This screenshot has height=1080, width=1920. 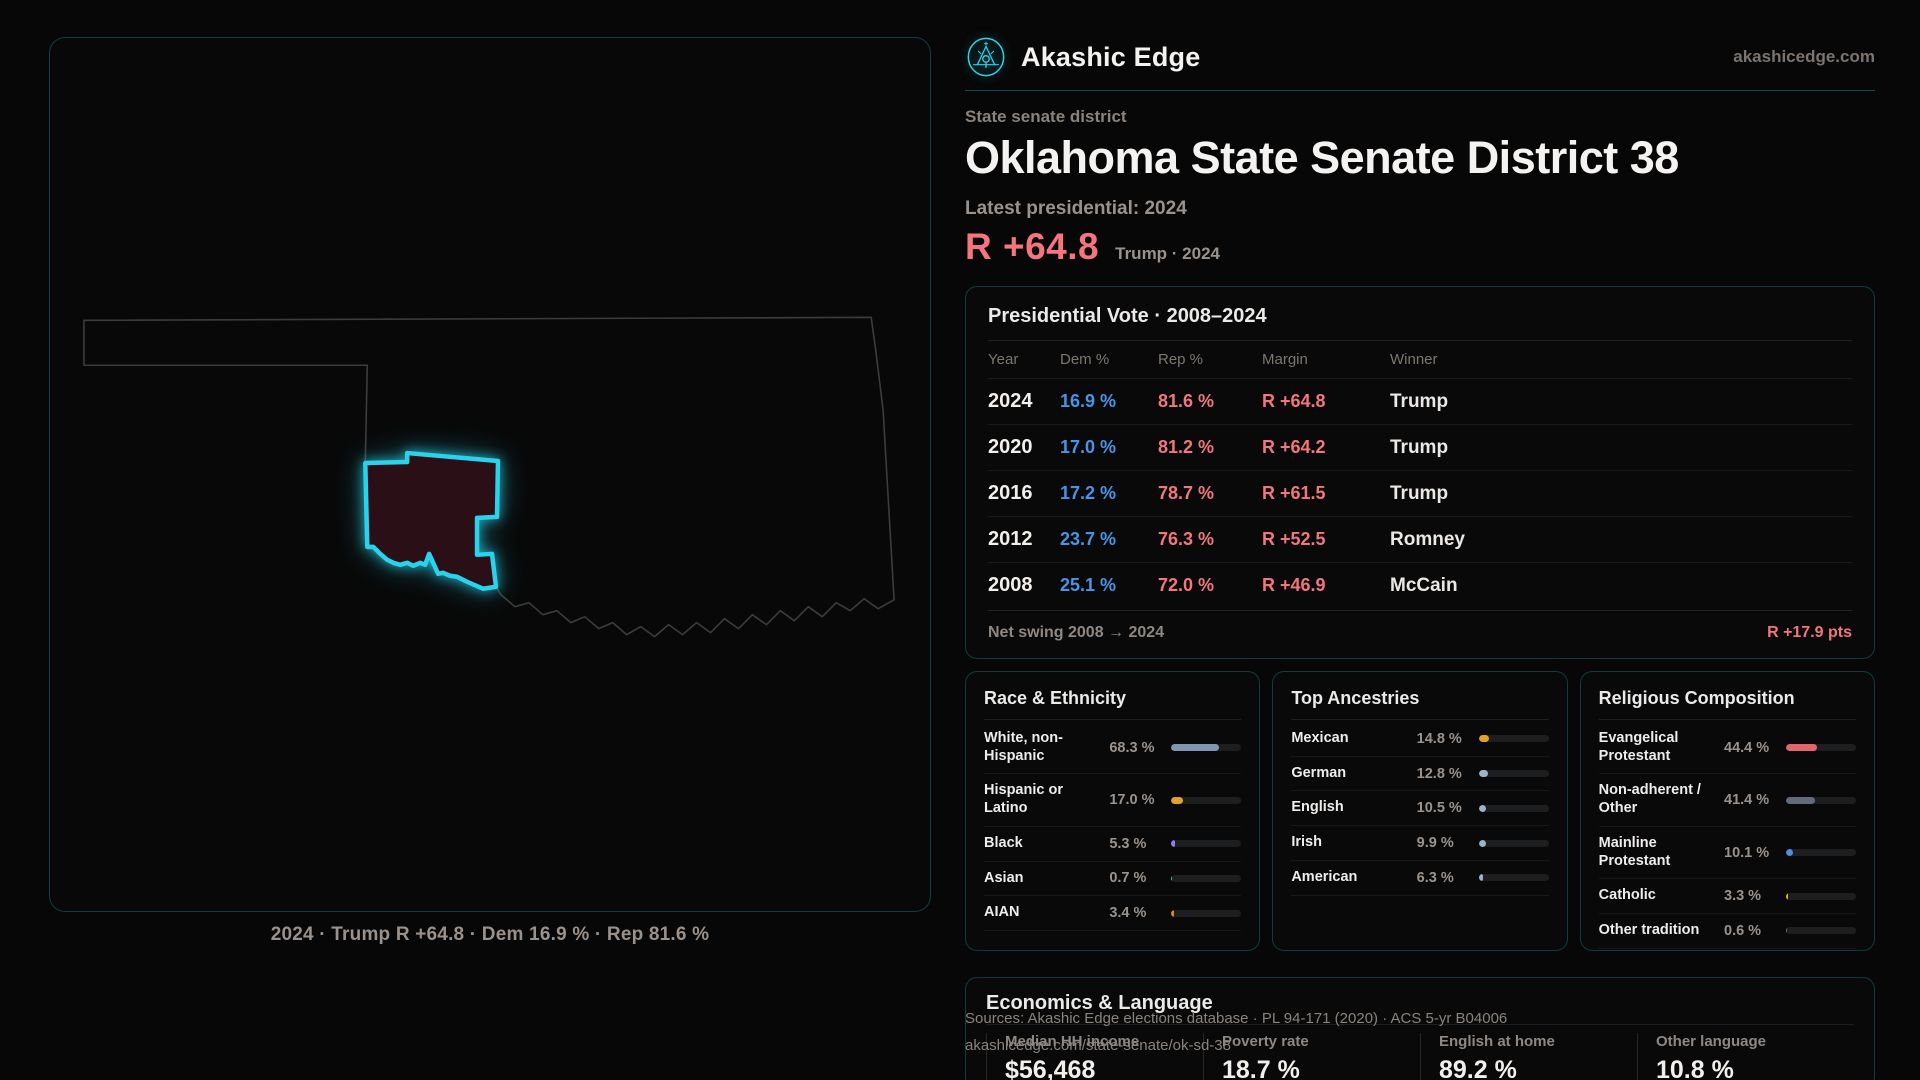 What do you see at coordinates (1128, 843) in the screenshot?
I see `demo-value: 5.3 %` at bounding box center [1128, 843].